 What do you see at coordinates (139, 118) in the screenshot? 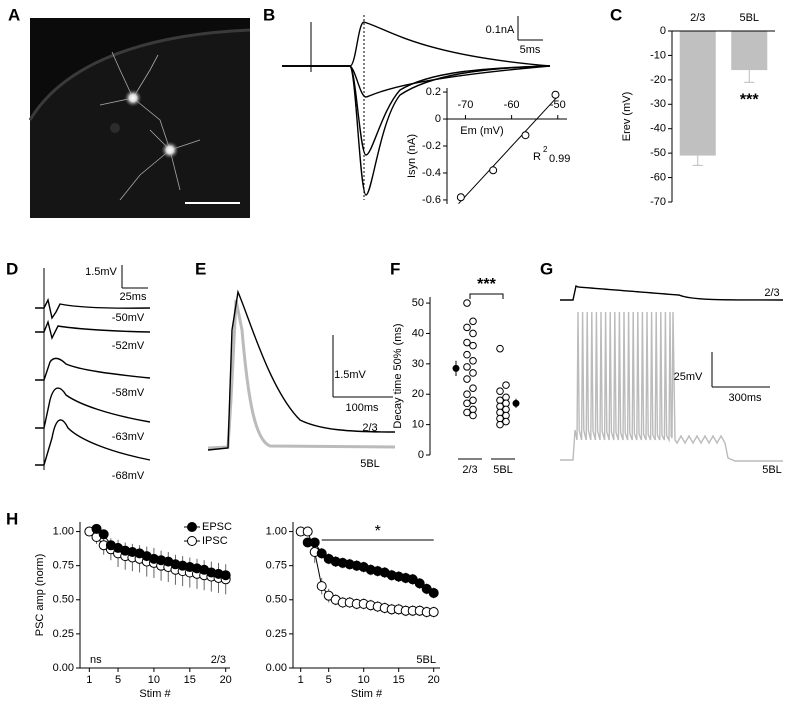
I see `micrograph` at bounding box center [139, 118].